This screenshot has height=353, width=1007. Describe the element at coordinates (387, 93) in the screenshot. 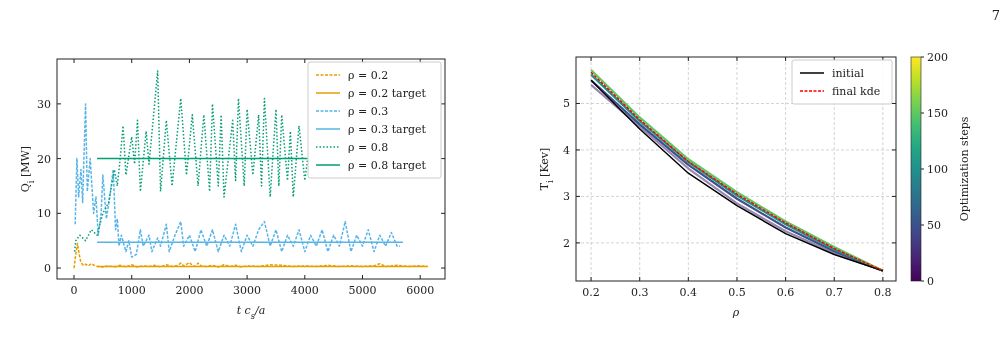

I see `legend-label: ρ = 0.2 target` at that location.